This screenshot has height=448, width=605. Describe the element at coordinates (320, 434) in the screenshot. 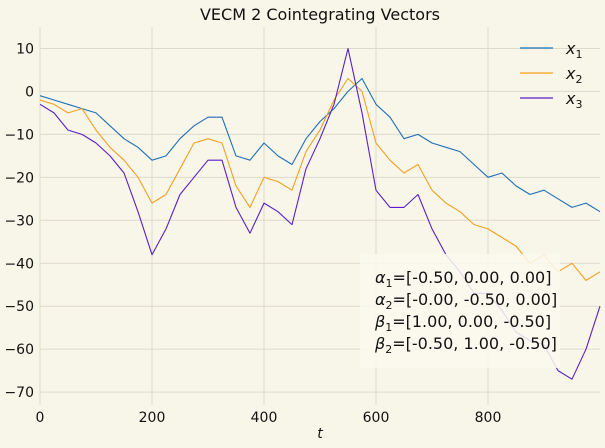

I see `x-axis-label: t` at that location.